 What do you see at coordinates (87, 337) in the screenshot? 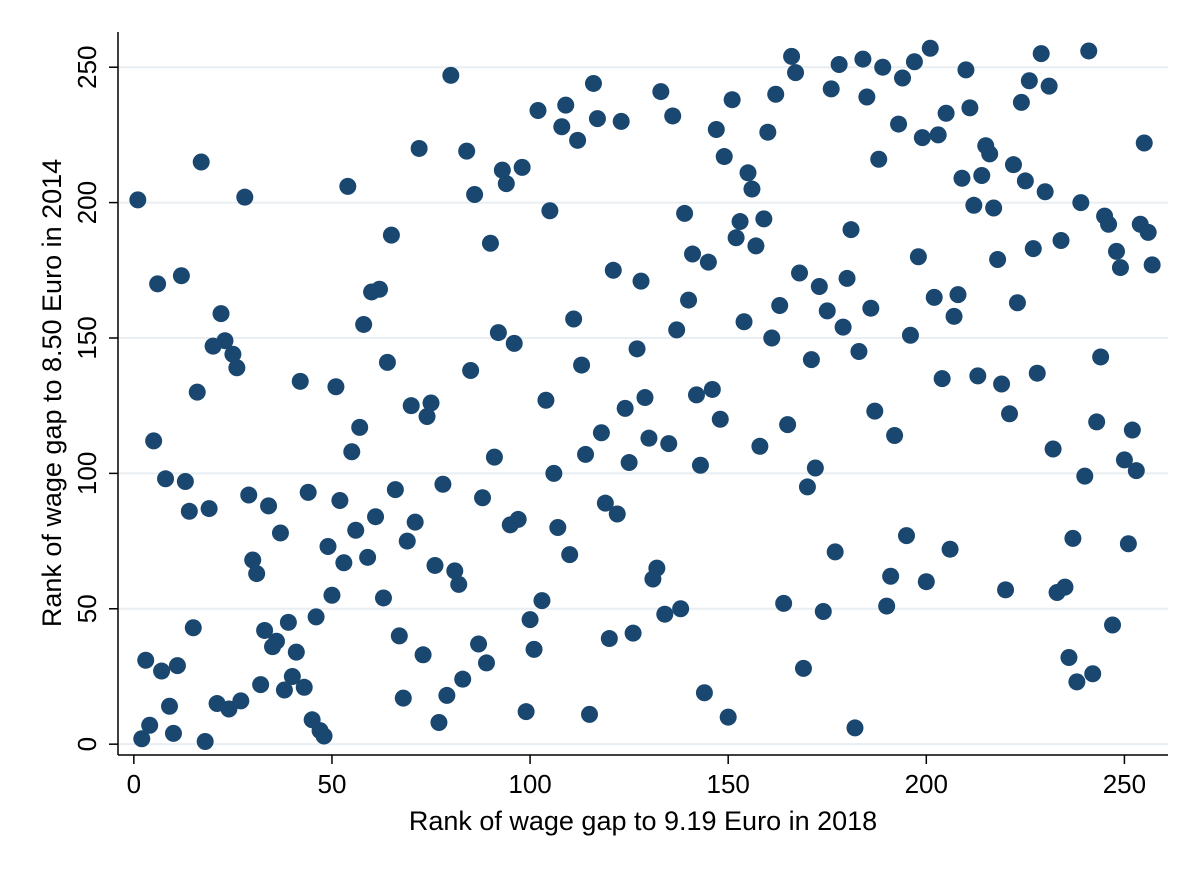
I see `y-tick-label: 150` at bounding box center [87, 337].